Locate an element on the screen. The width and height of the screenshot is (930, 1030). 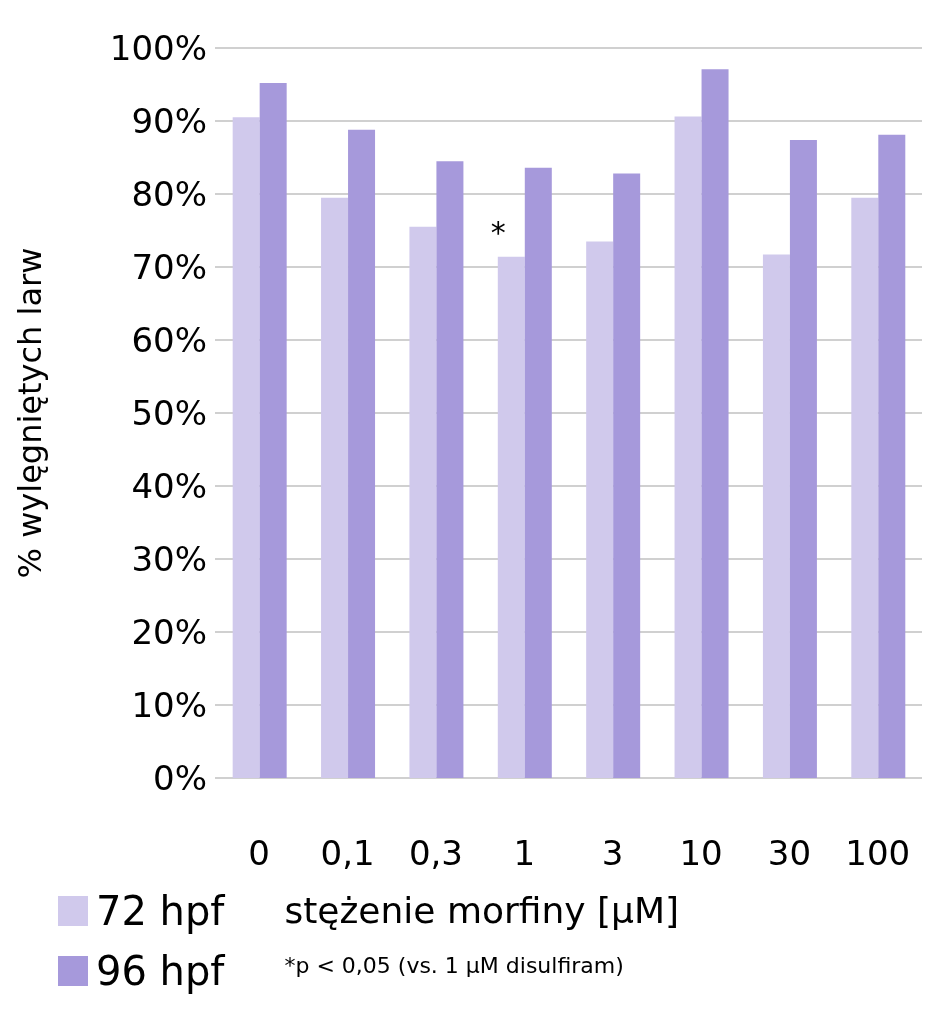
legend-label: 96 hpf is located at coordinates (160, 971).